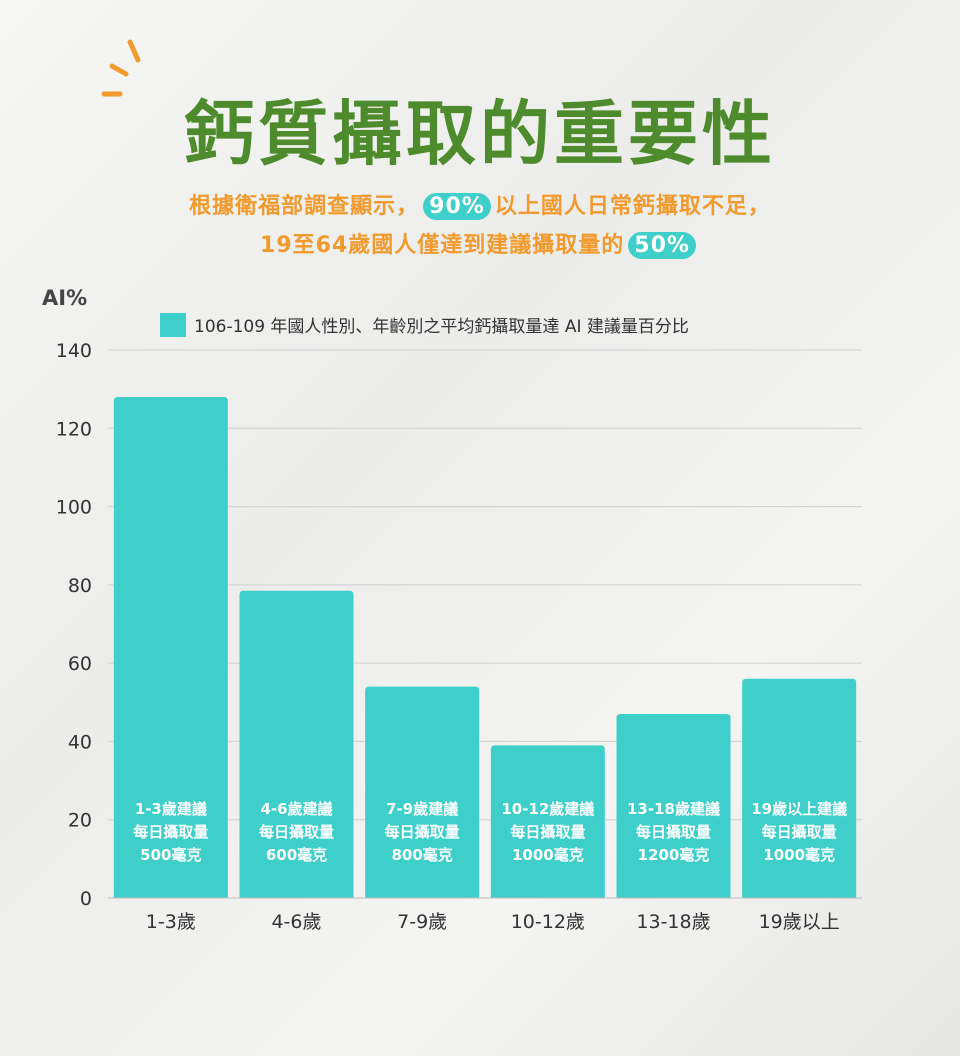 Image resolution: width=960 pixels, height=1056 pixels. What do you see at coordinates (799, 809) in the screenshot?
I see `bar-annotation: 19歲以上建議` at bounding box center [799, 809].